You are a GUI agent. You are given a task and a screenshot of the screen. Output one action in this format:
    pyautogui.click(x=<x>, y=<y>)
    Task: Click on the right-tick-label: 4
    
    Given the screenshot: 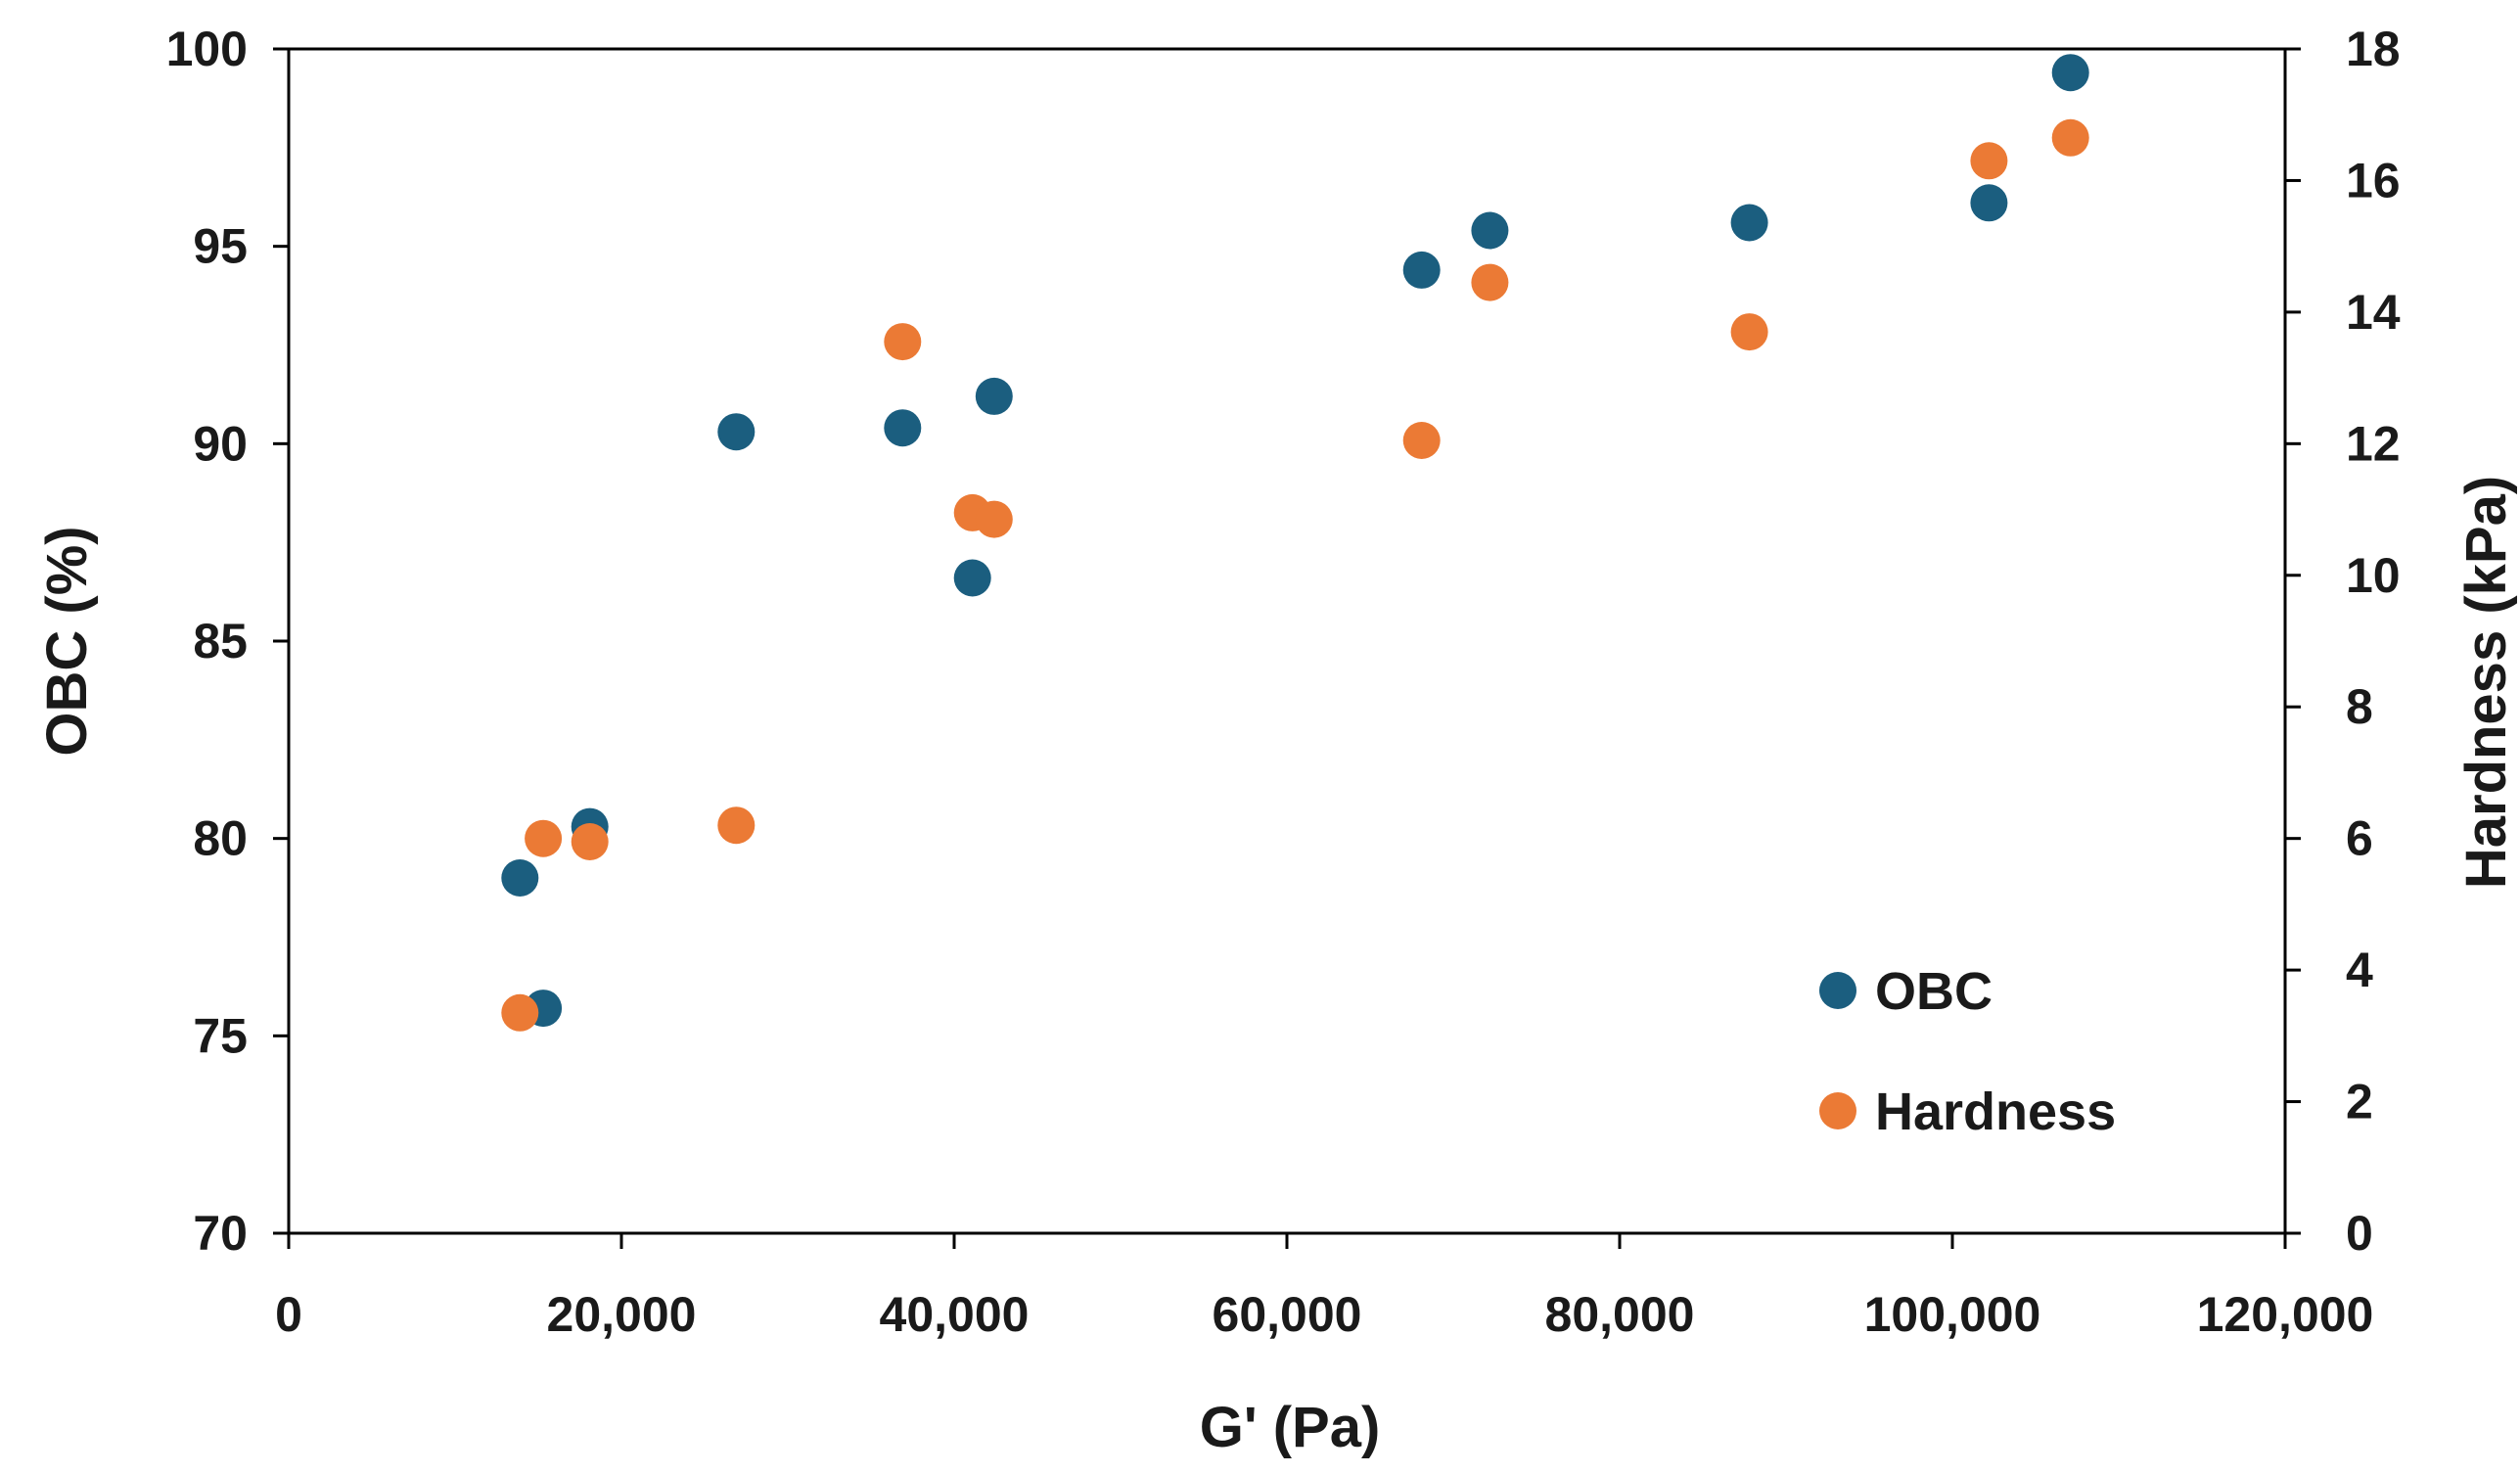 What is the action you would take?
    pyautogui.click(x=2359, y=970)
    